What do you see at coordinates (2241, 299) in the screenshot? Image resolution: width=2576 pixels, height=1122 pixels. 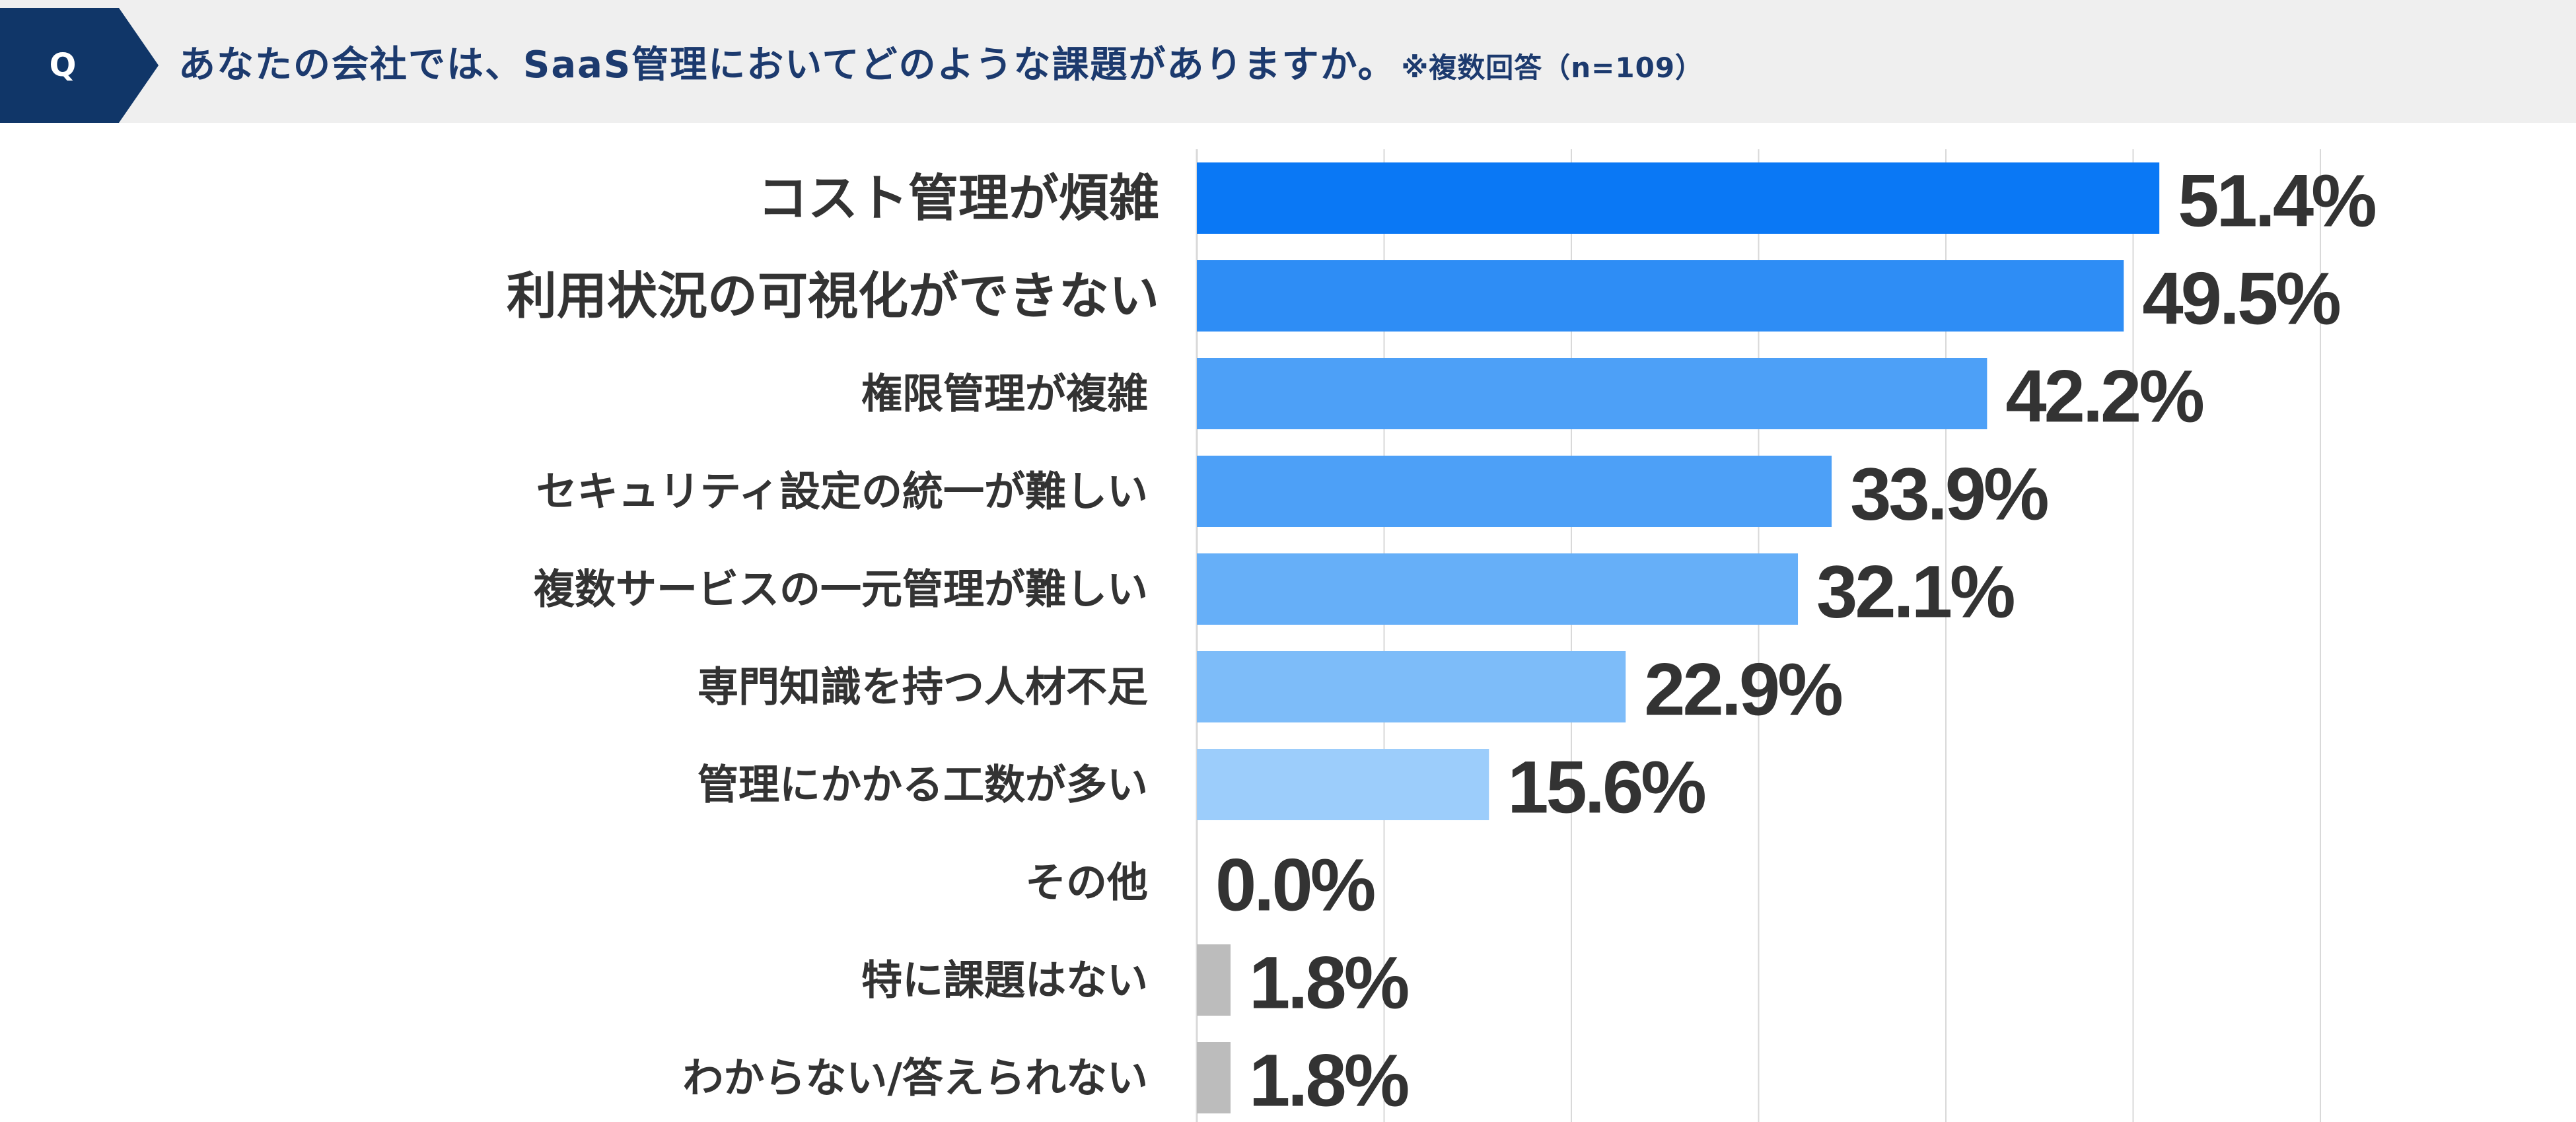 I see `value-label: 49.5%` at bounding box center [2241, 299].